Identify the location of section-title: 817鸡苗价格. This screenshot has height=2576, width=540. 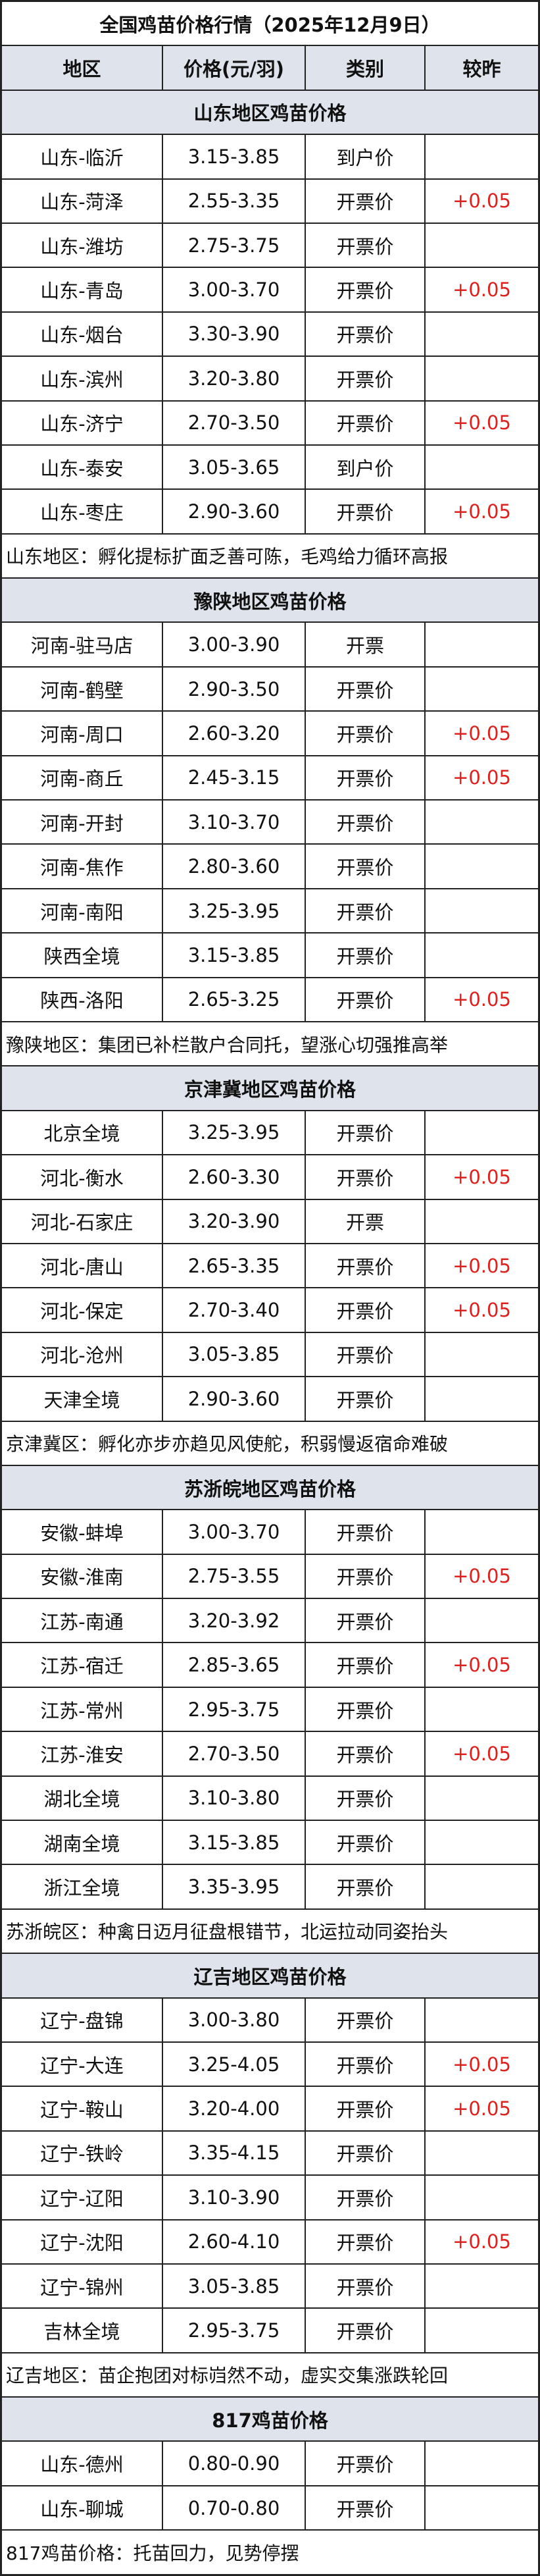
(270, 2419).